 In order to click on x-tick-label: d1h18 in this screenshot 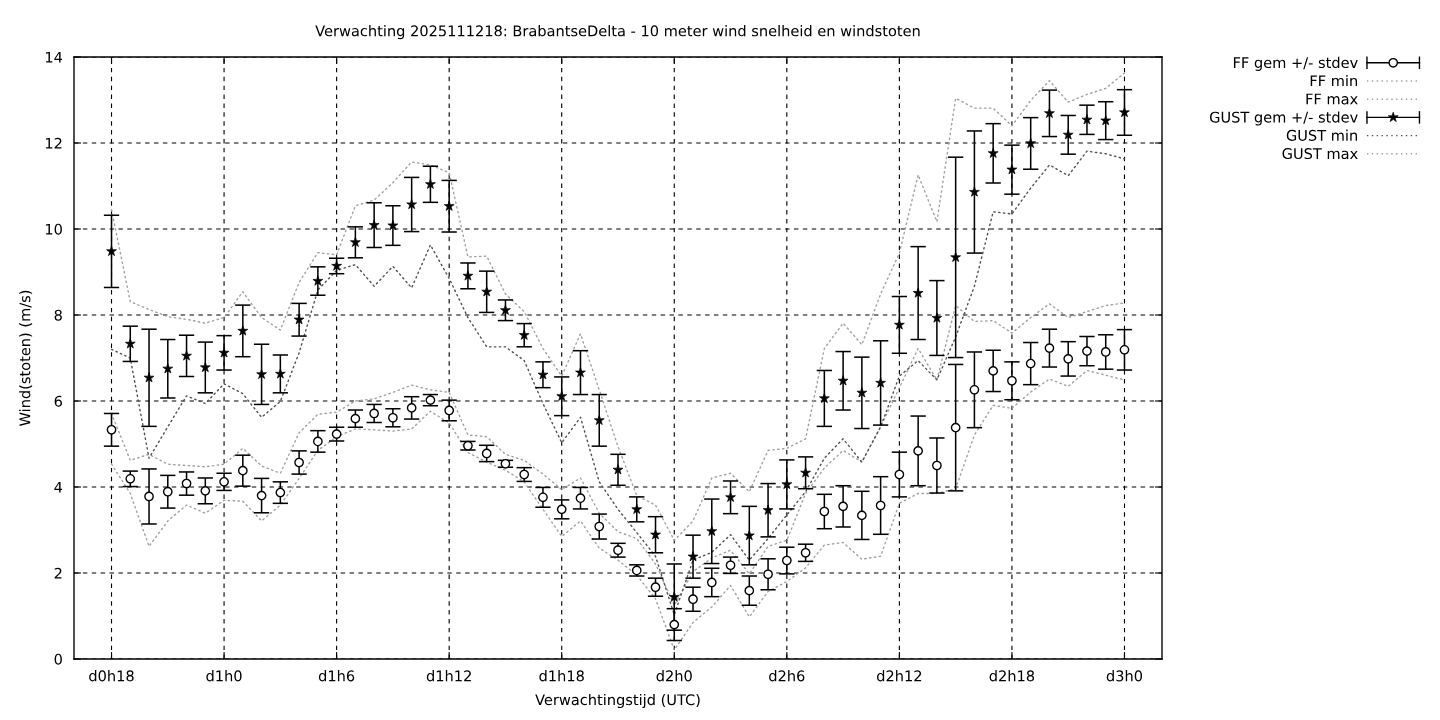, I will do `click(561, 676)`.